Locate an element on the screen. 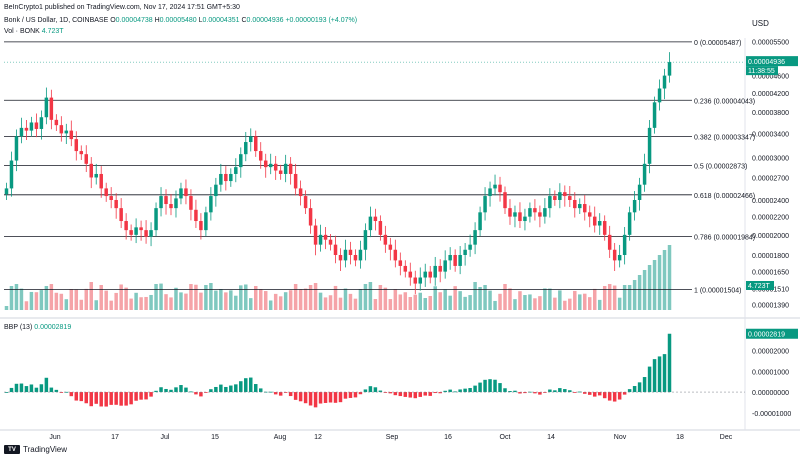  tradingview-logo: TV TradingView is located at coordinates (35, 449).